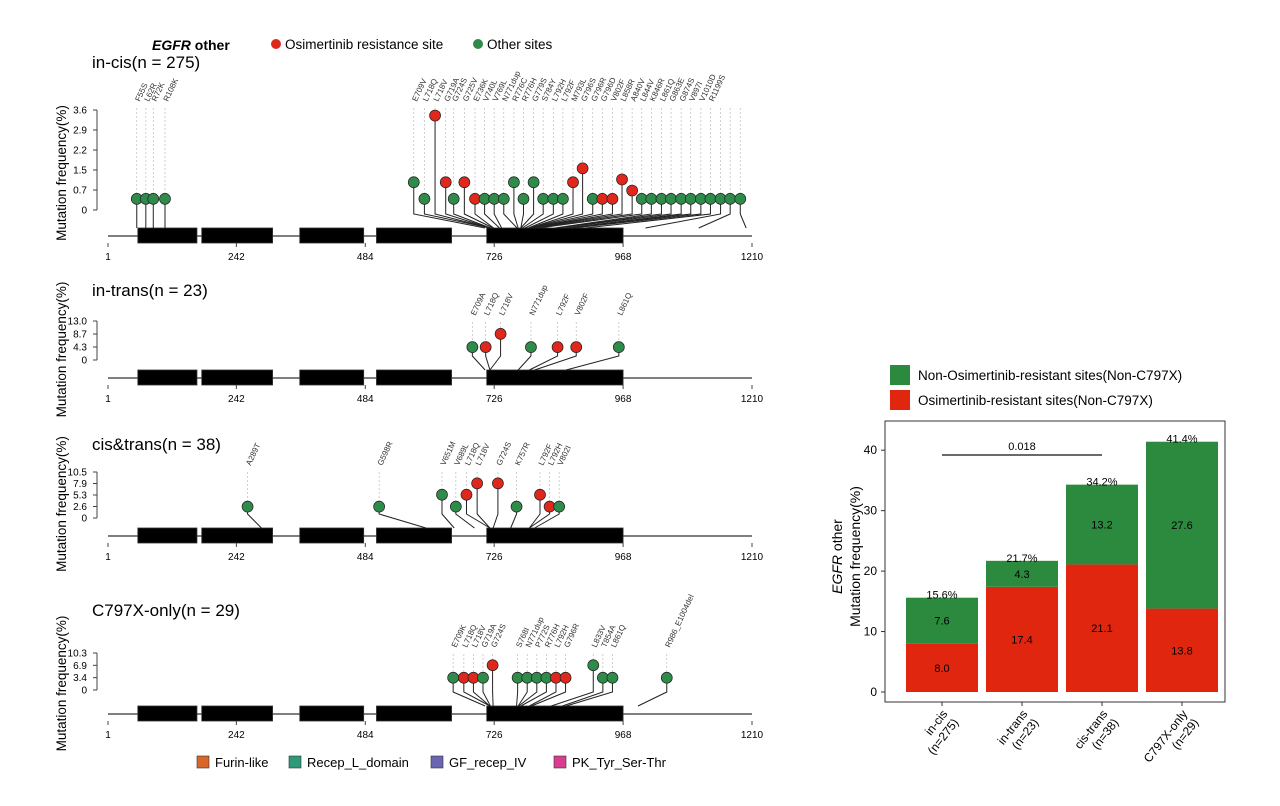  Describe the element at coordinates (1021, 559) in the screenshot. I see `bar-total-label: 21.7%` at that location.